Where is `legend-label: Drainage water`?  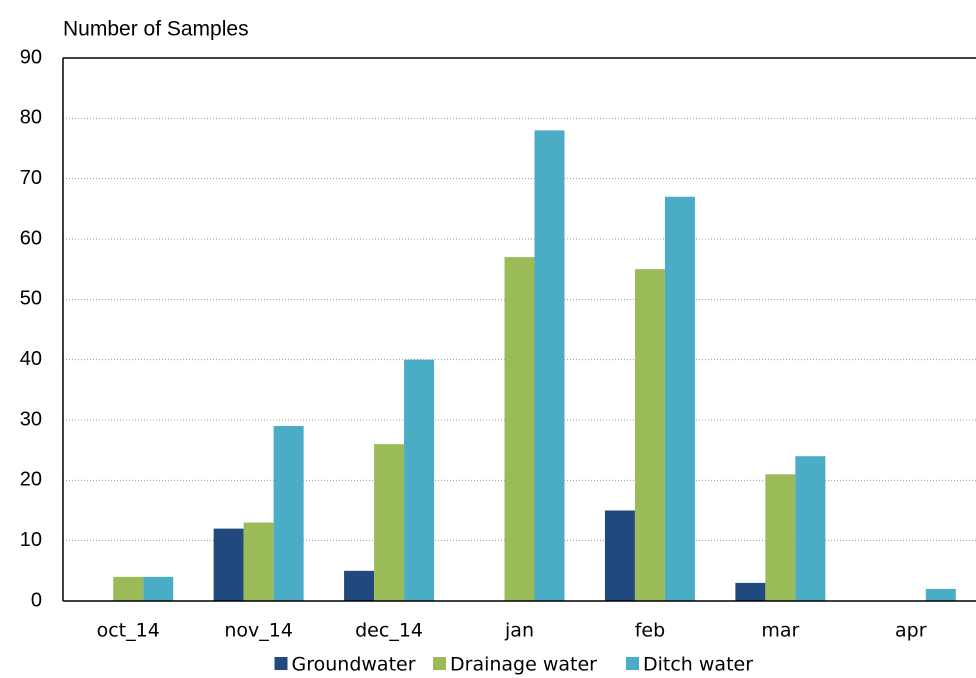 legend-label: Drainage water is located at coordinates (523, 665).